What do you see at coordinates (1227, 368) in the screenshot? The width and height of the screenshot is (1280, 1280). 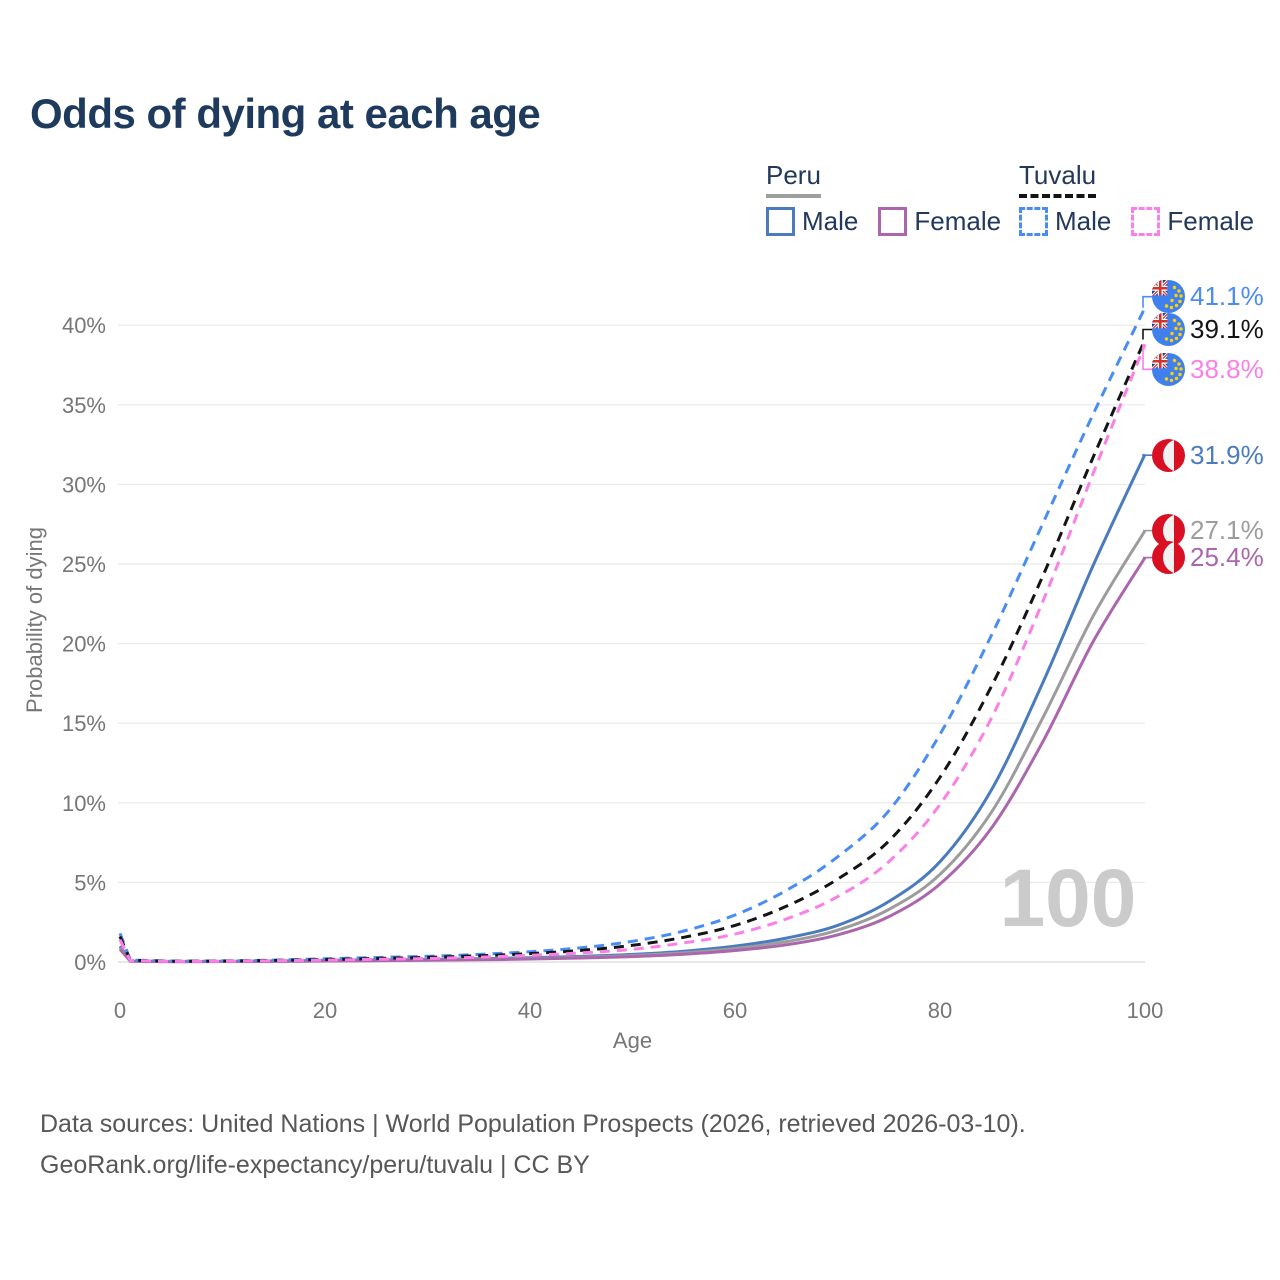 I see `end-label-value: 38.8%` at bounding box center [1227, 368].